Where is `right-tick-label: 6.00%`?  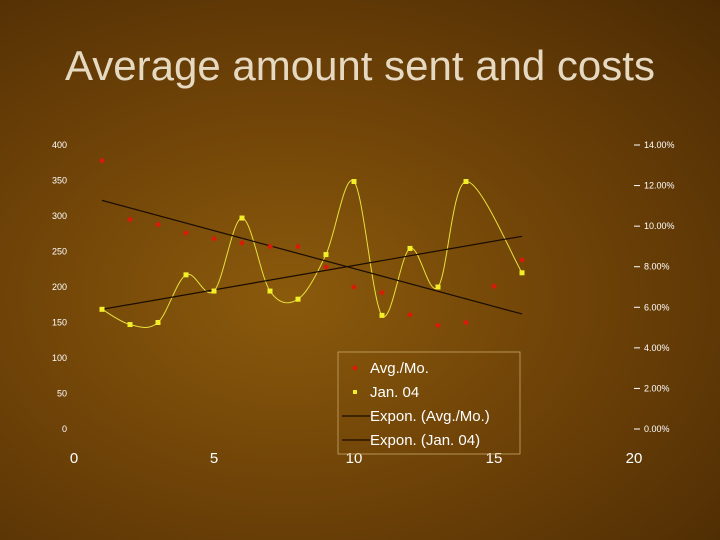 right-tick-label: 6.00% is located at coordinates (657, 307).